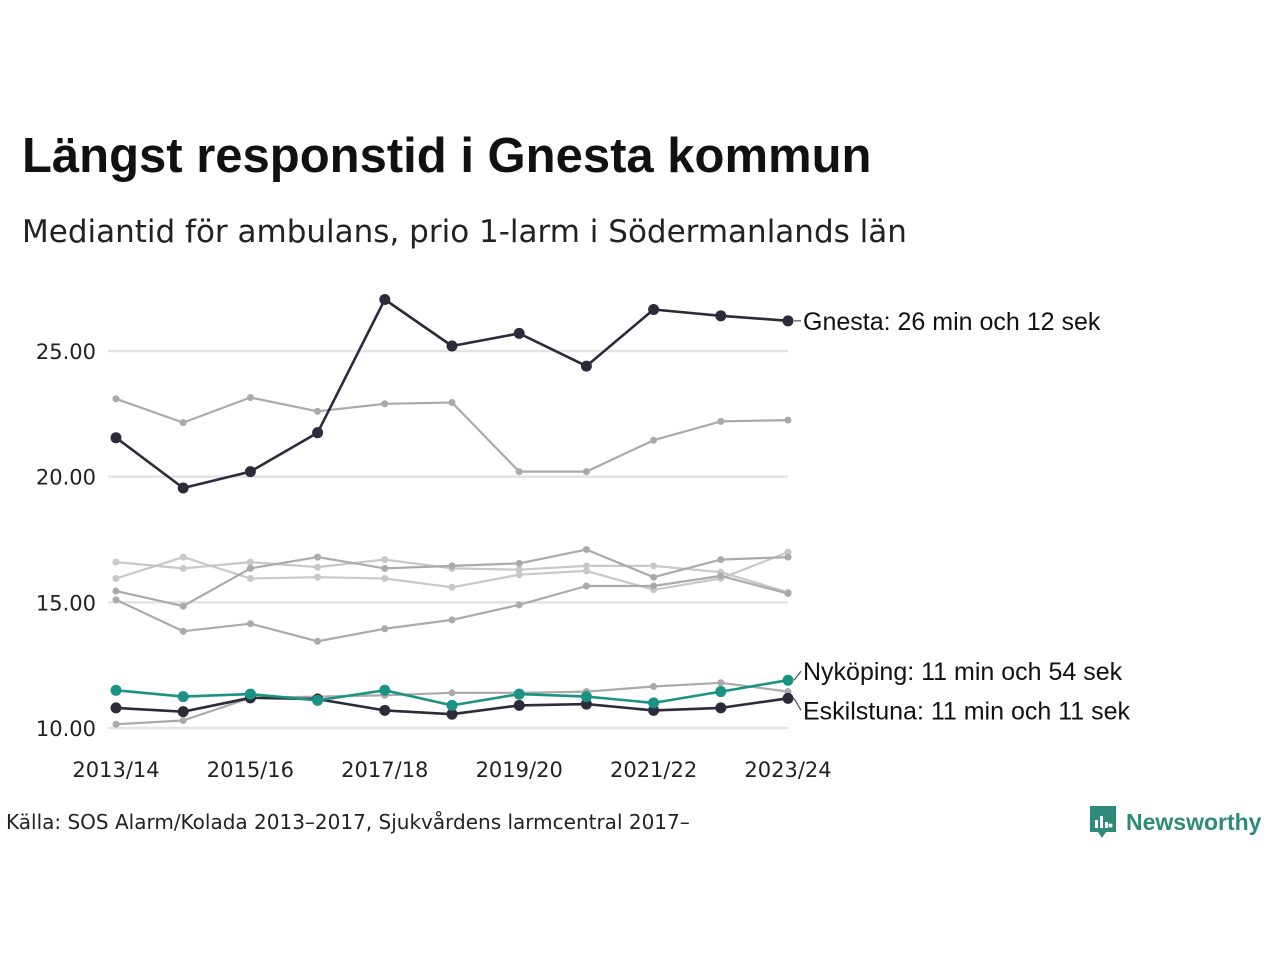  I want to click on x-tick-label: 2021/22, so click(653, 770).